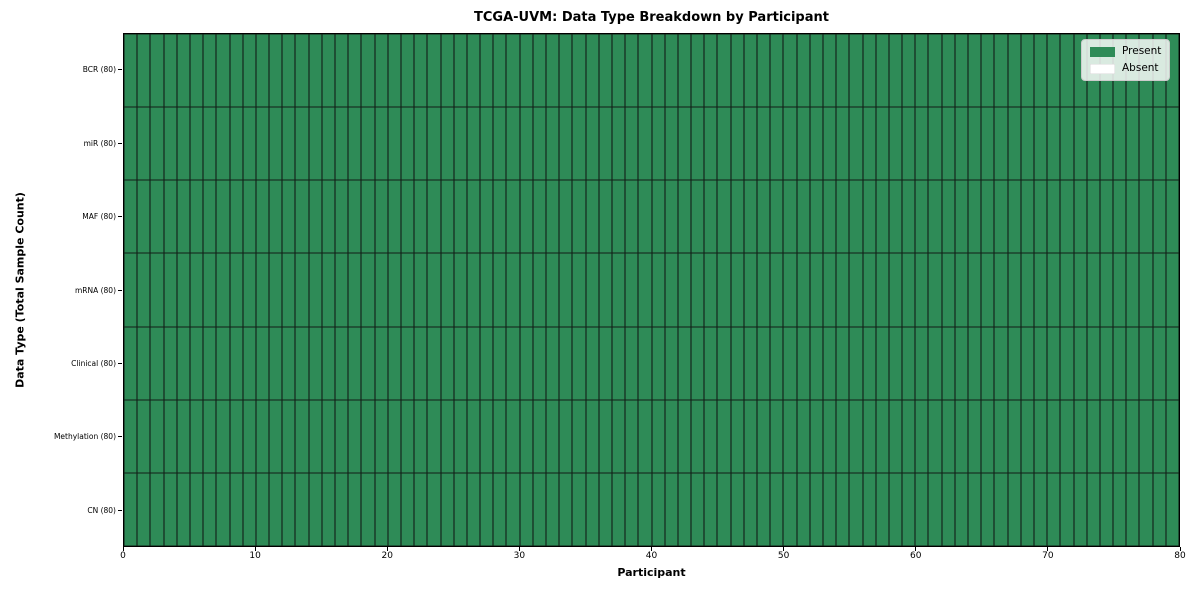 Image resolution: width=1200 pixels, height=600 pixels. What do you see at coordinates (916, 556) in the screenshot?
I see `x-tick-label: 60` at bounding box center [916, 556].